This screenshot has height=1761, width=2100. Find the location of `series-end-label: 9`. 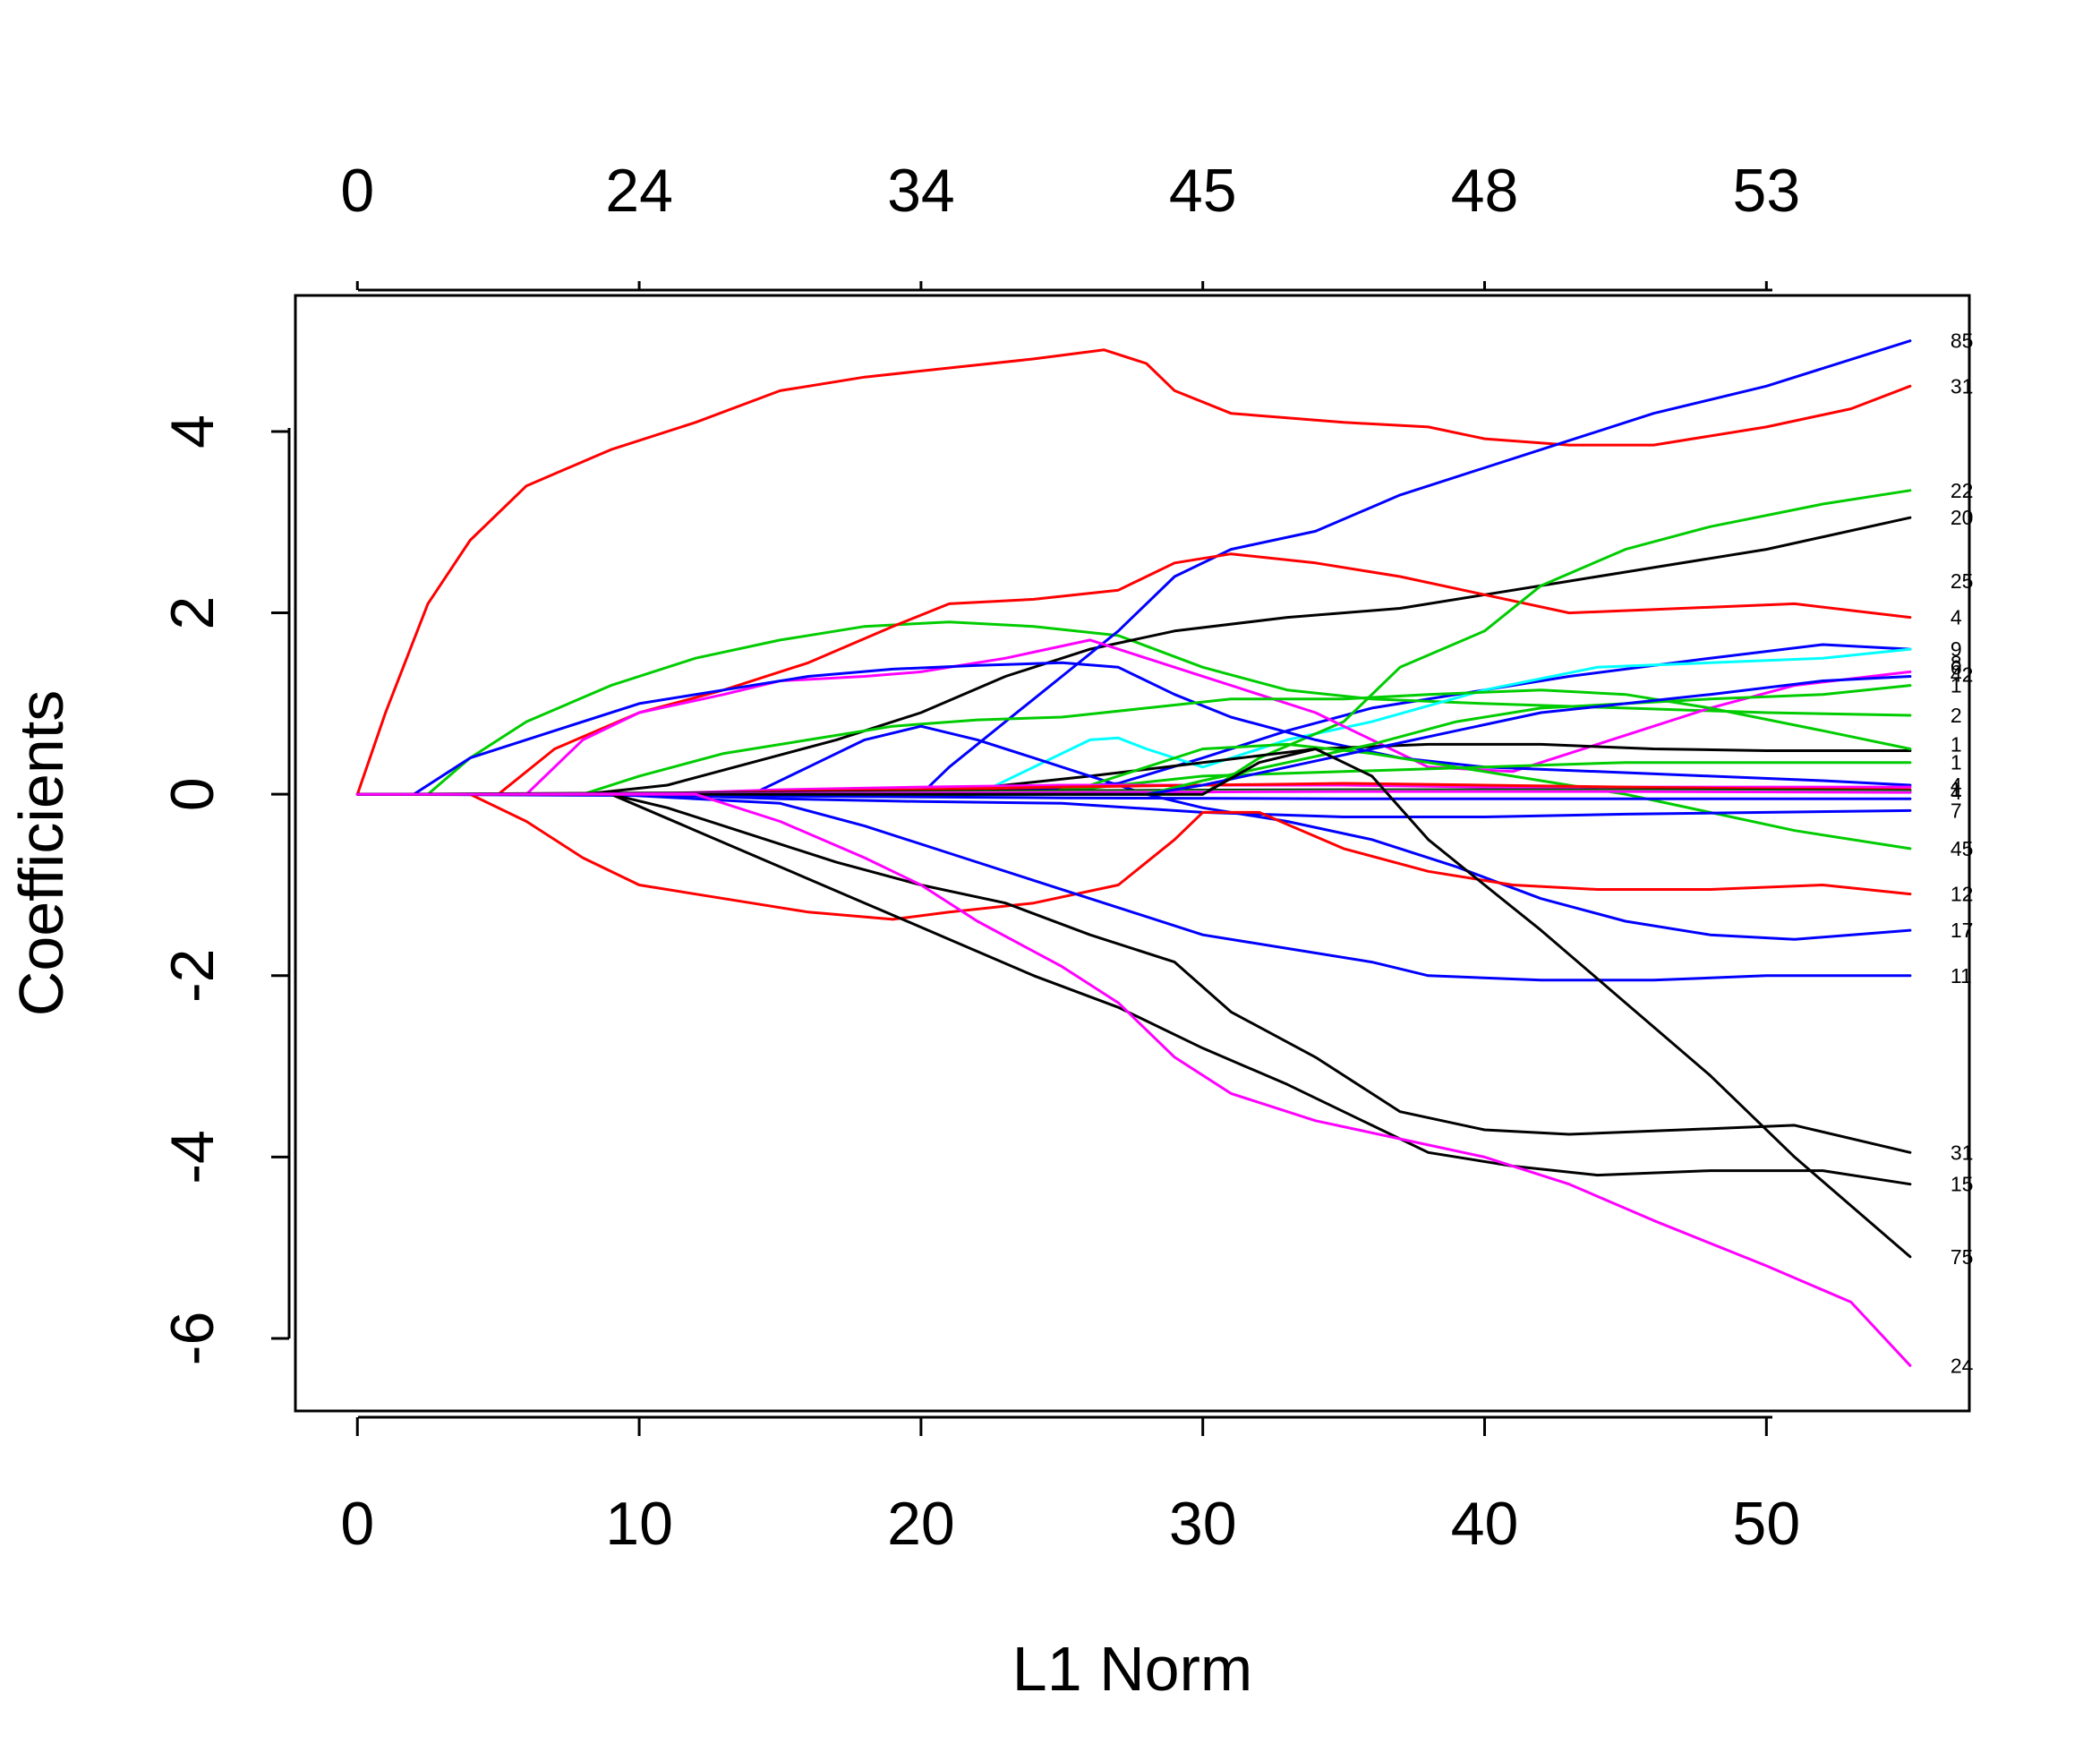

series-end-label: 9 is located at coordinates (1956, 649).